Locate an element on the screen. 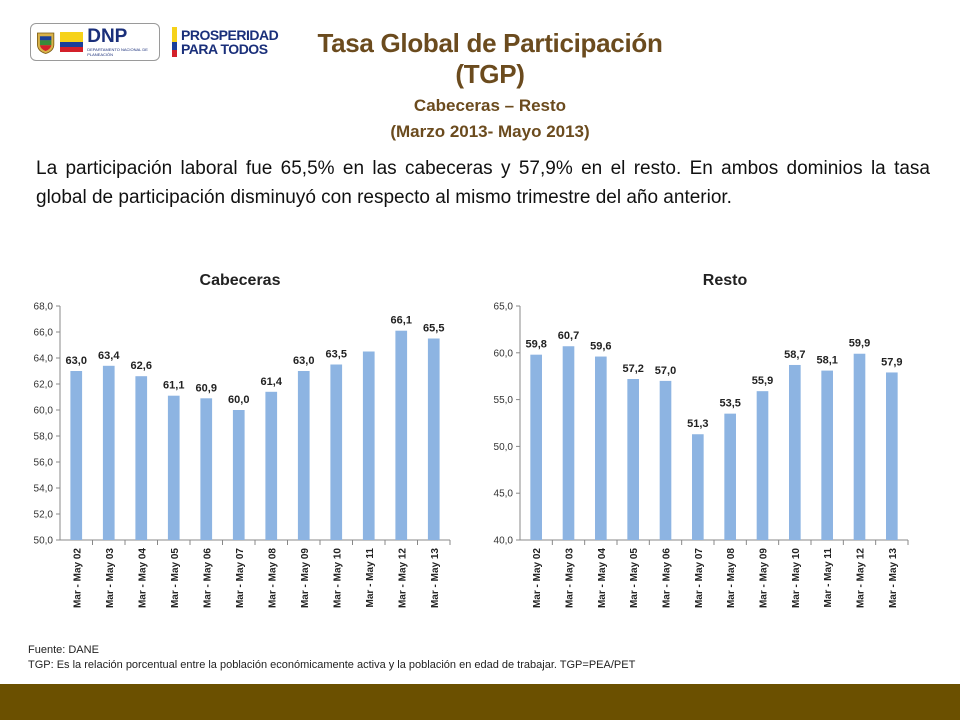 This screenshot has width=960, height=720. chart-title-resto: Resto is located at coordinates (725, 280).